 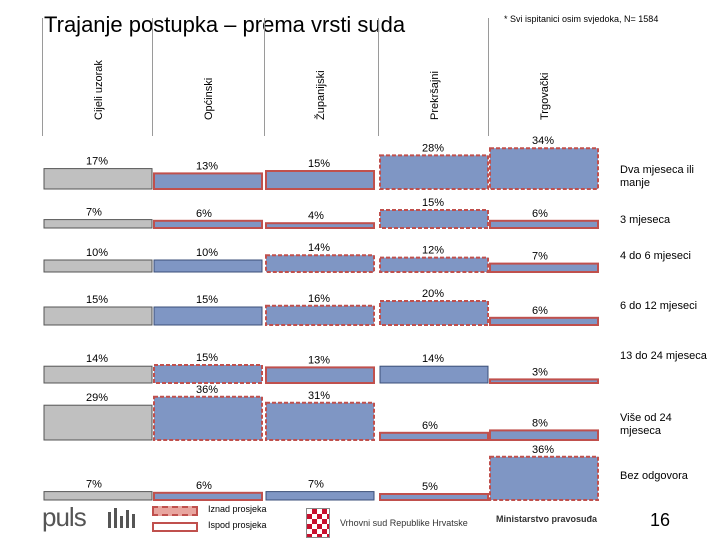 I want to click on bar-label-1-3: 15%, so click(x=207, y=300).